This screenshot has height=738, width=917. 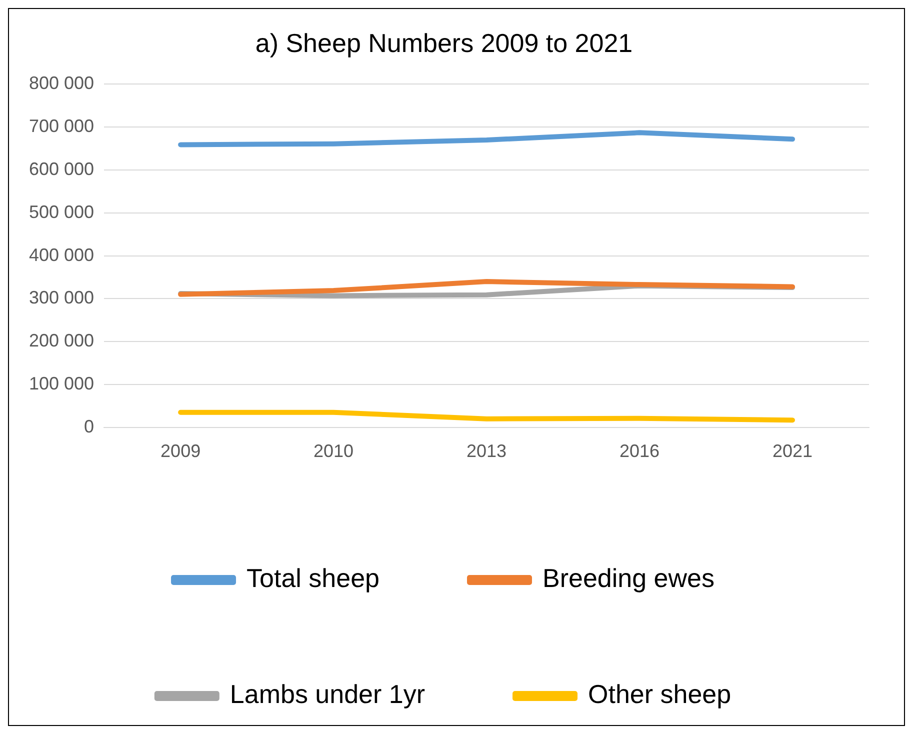 I want to click on y-tick-label: 100 000, so click(x=61, y=383).